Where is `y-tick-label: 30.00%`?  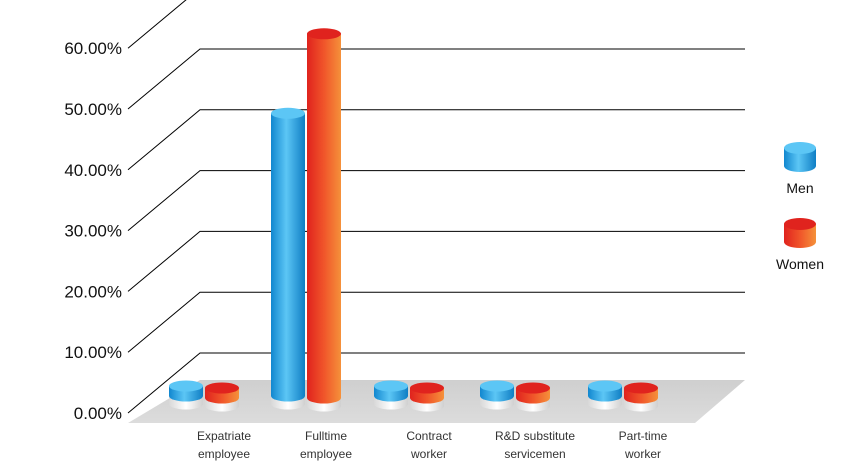
y-tick-label: 30.00% is located at coordinates (93, 231).